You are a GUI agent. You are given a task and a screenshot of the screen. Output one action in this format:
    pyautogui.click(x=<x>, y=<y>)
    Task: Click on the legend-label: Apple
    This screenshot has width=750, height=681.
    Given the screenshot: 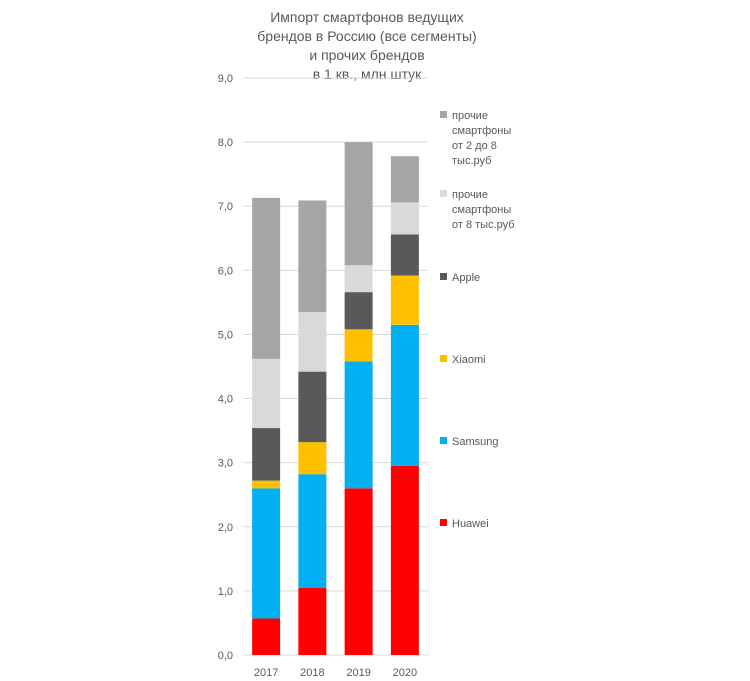 What is the action you would take?
    pyautogui.click(x=466, y=278)
    